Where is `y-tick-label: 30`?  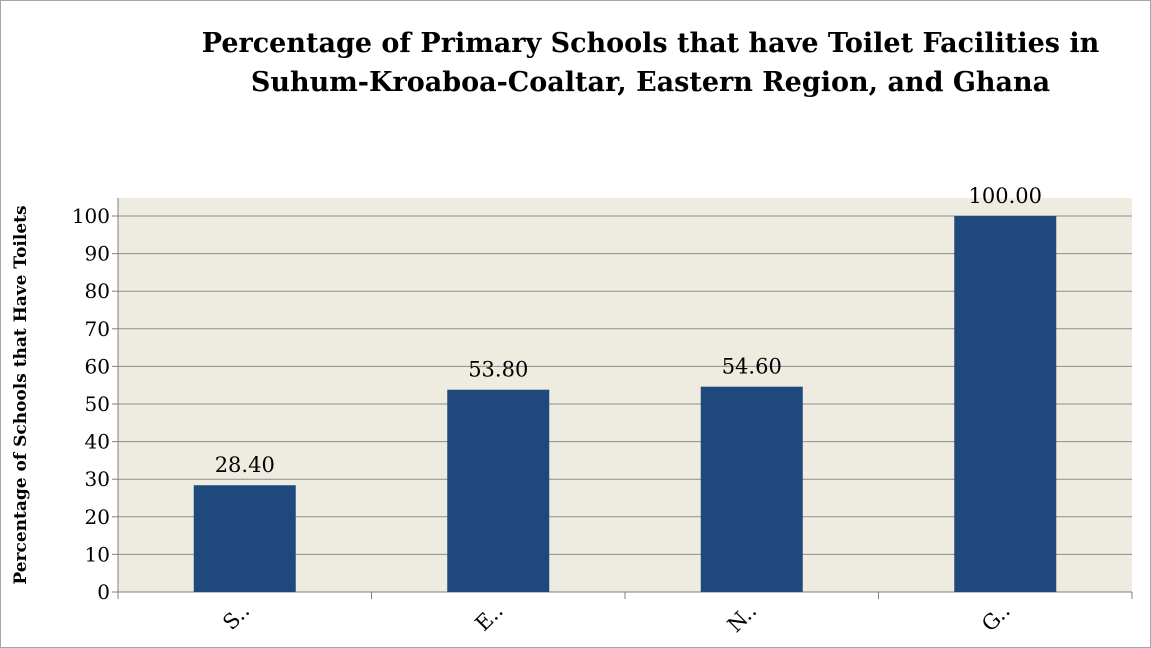 y-tick-label: 30 is located at coordinates (97, 479).